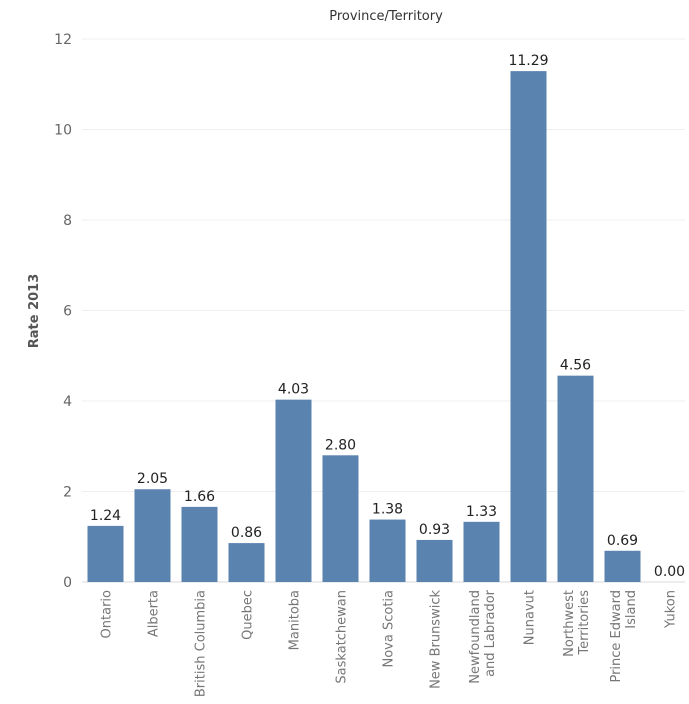 Image resolution: width=689 pixels, height=704 pixels. Describe the element at coordinates (67, 221) in the screenshot. I see `y-tick-label: 8` at that location.